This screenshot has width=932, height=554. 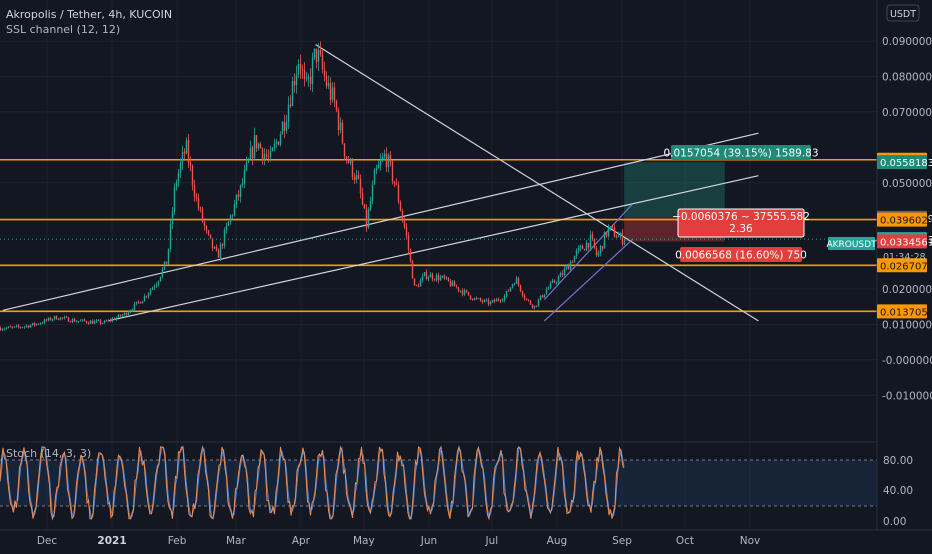 I want to click on stoch-label: Stoch (14, 3, 3), so click(x=48, y=453).